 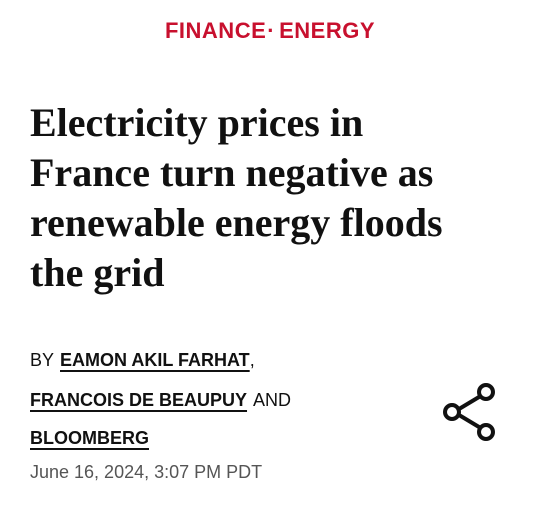 I want to click on author-link: BLOOMBERG, so click(x=89, y=438).